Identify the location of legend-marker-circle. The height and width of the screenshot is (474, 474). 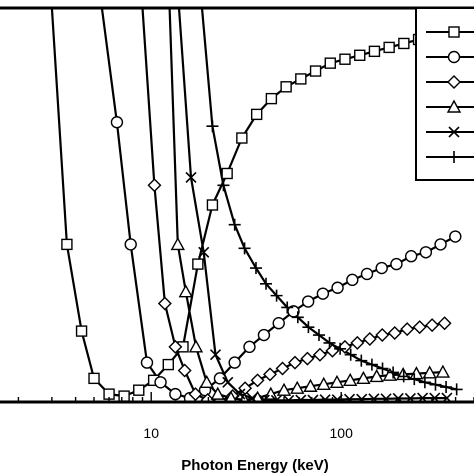
(454, 57).